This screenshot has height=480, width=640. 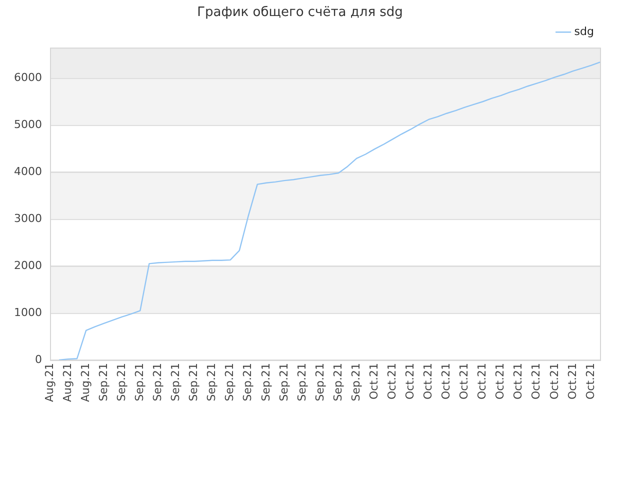 What do you see at coordinates (28, 77) in the screenshot?
I see `y-tick-label: 6000` at bounding box center [28, 77].